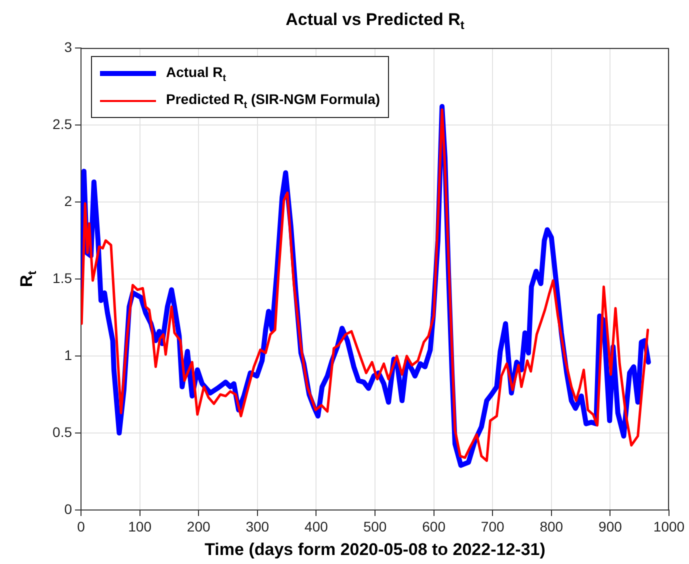  What do you see at coordinates (140, 526) in the screenshot?
I see `x-tick-label: 100` at bounding box center [140, 526].